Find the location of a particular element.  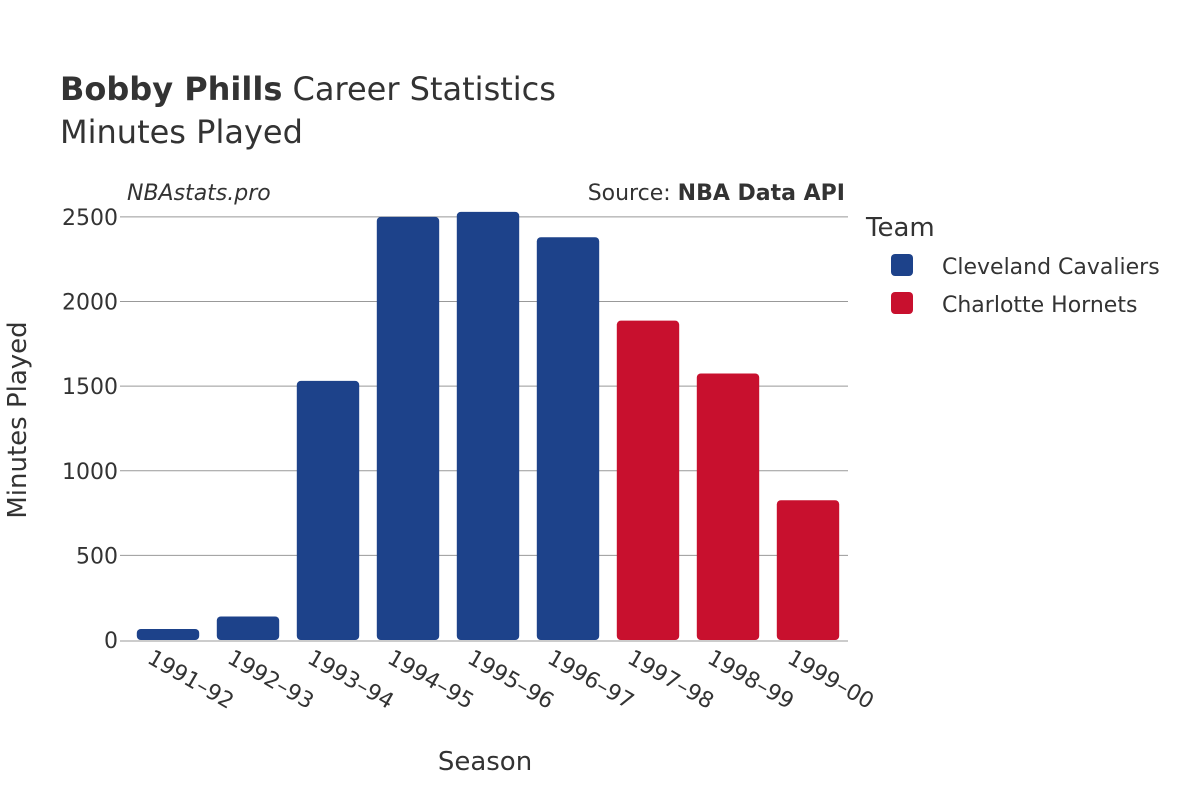

x-tick-label-1991–92: 1991–92 is located at coordinates (190, 680).